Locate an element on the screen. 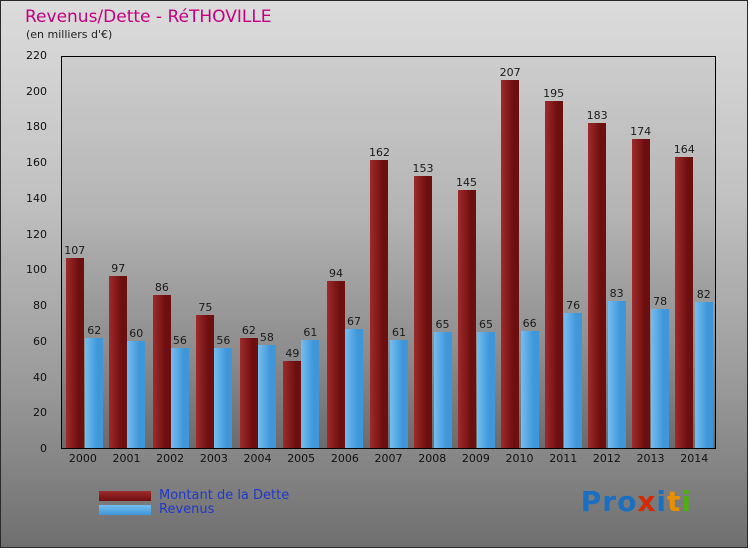 The height and width of the screenshot is (550, 750). logo-letter: P is located at coordinates (591, 501).